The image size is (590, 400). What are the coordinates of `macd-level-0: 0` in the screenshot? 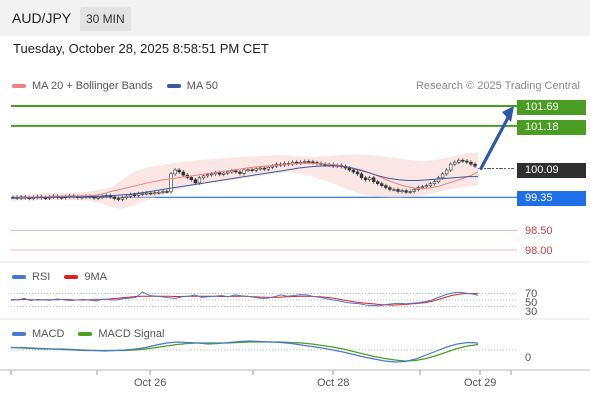 It's located at (528, 358).